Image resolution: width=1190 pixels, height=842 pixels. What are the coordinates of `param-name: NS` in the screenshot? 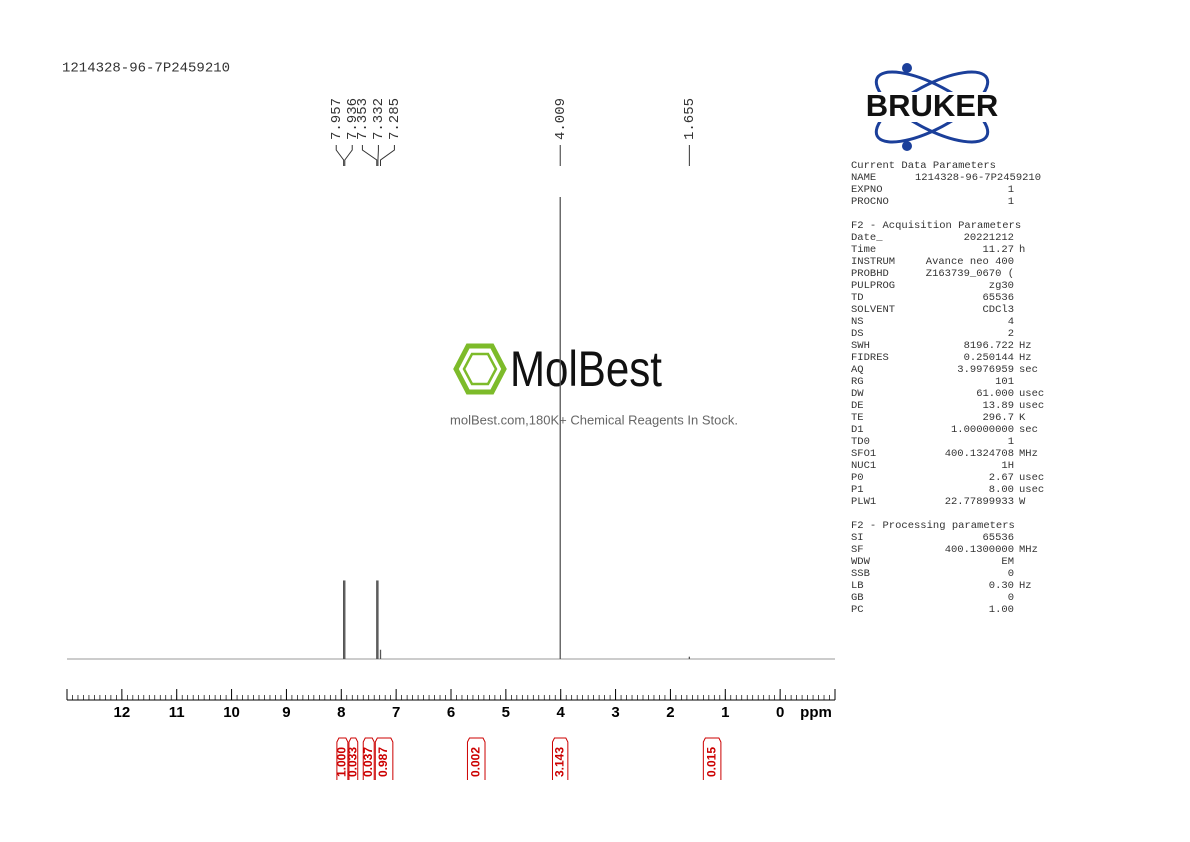 It's located at (857, 322).